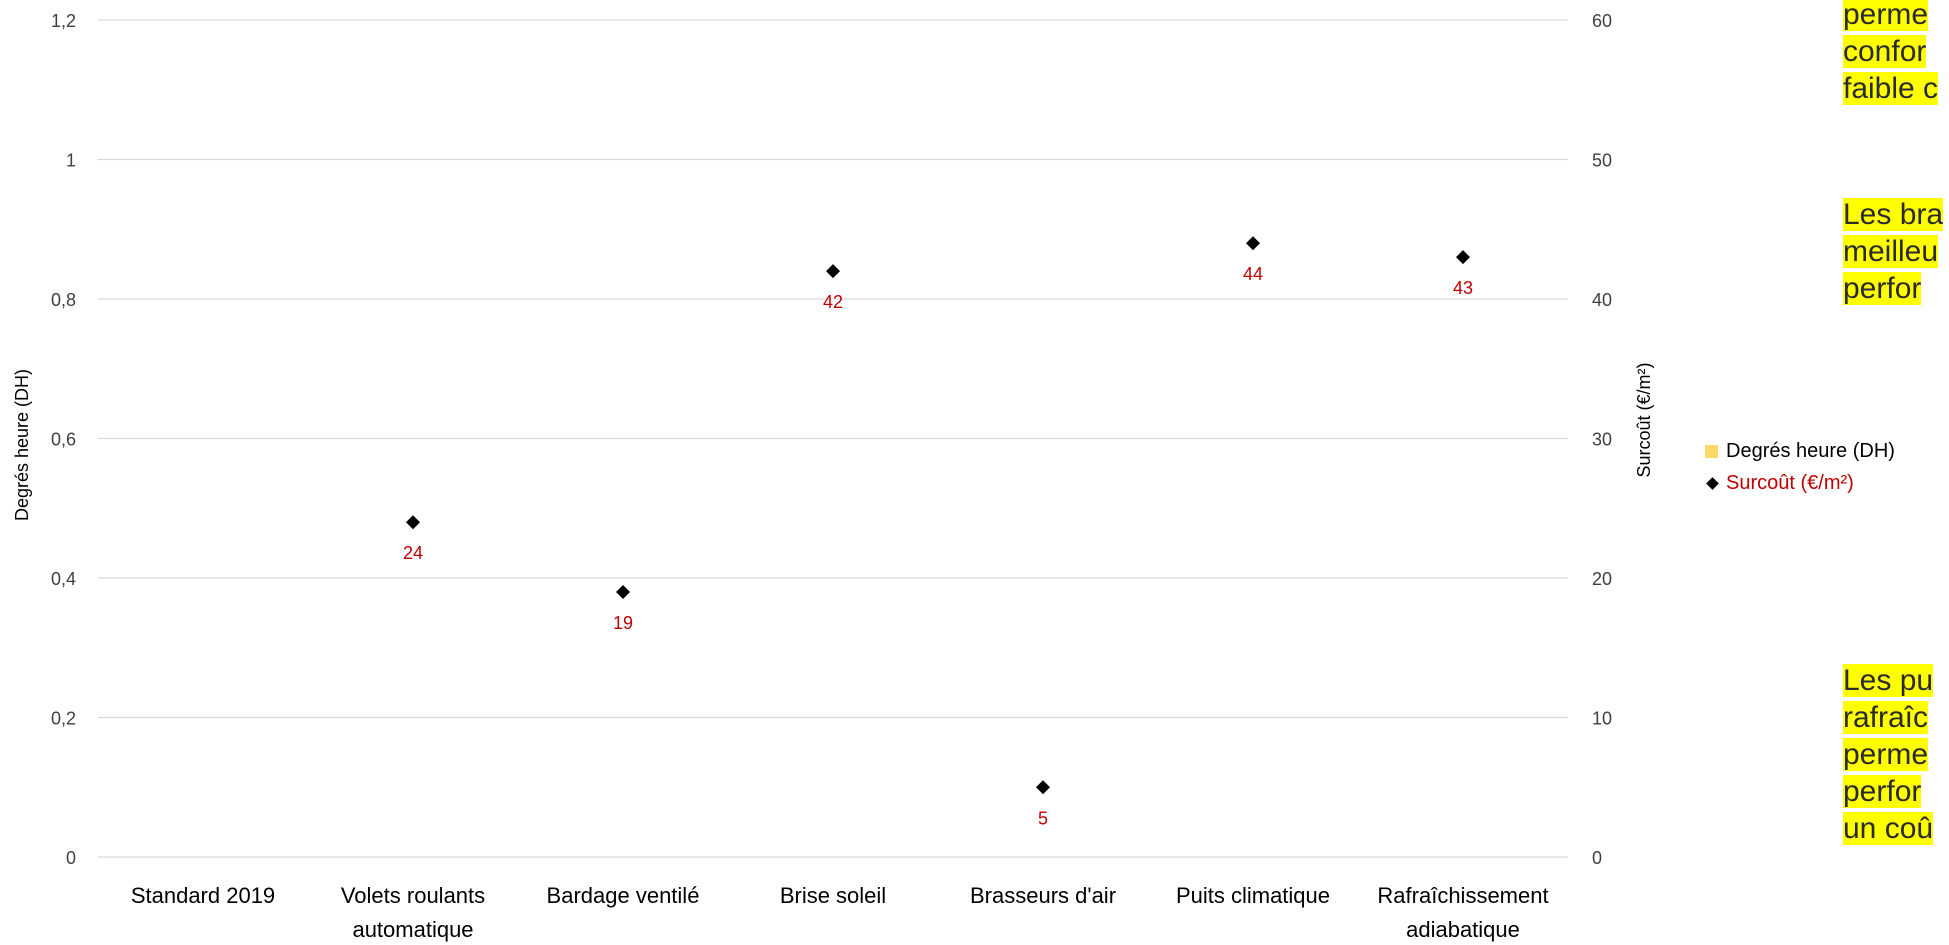 The height and width of the screenshot is (945, 1949). I want to click on category-label: Puits climatique, so click(1253, 895).